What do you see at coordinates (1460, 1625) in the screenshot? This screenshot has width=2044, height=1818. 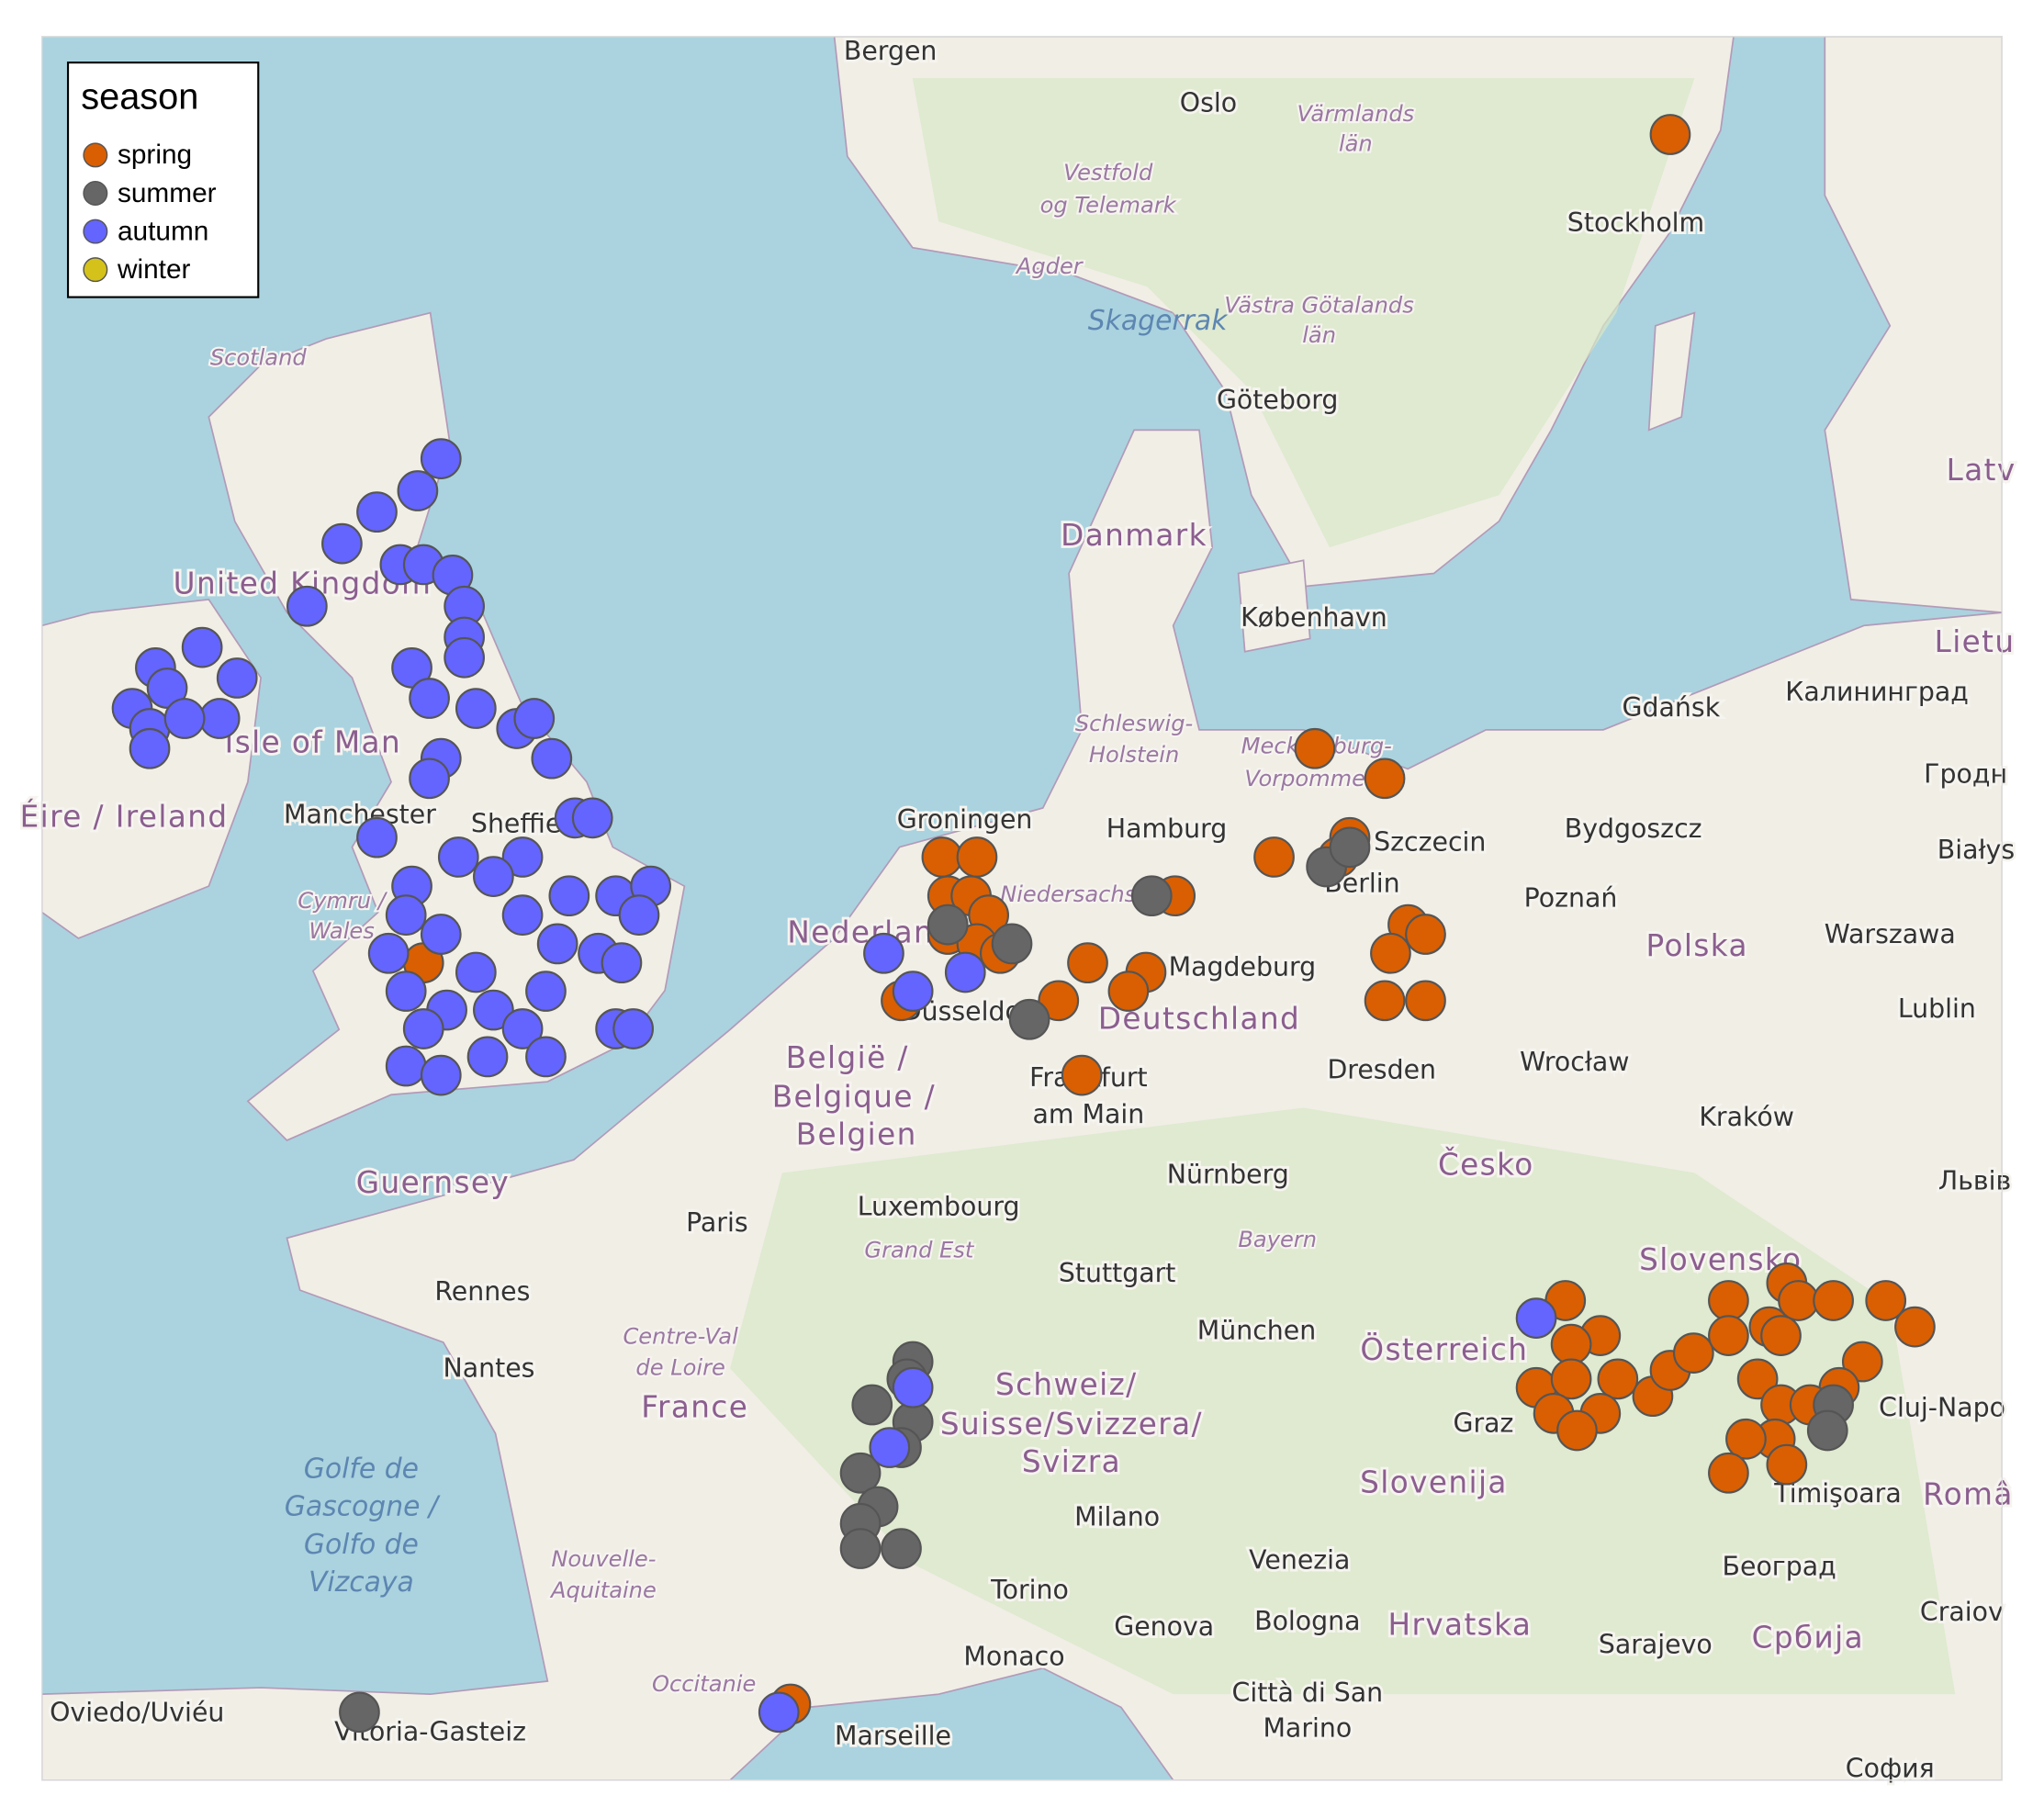 I see `place-label: Hrvatska` at bounding box center [1460, 1625].